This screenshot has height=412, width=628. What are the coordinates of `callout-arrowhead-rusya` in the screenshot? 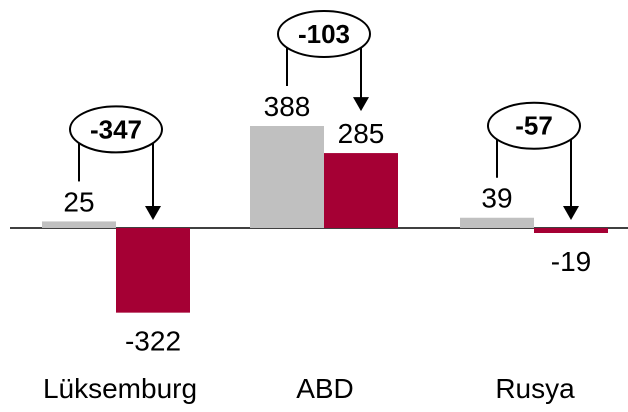 It's located at (571, 213).